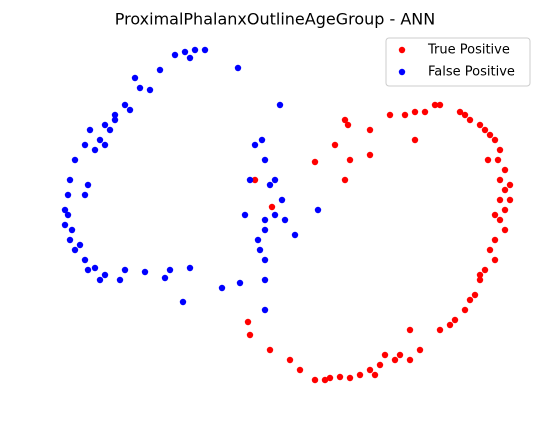 The image size is (549, 435). What do you see at coordinates (275, 19) in the screenshot?
I see `chart-title: ProximalPhalanxOutlineAgeGroup - ANN` at bounding box center [275, 19].